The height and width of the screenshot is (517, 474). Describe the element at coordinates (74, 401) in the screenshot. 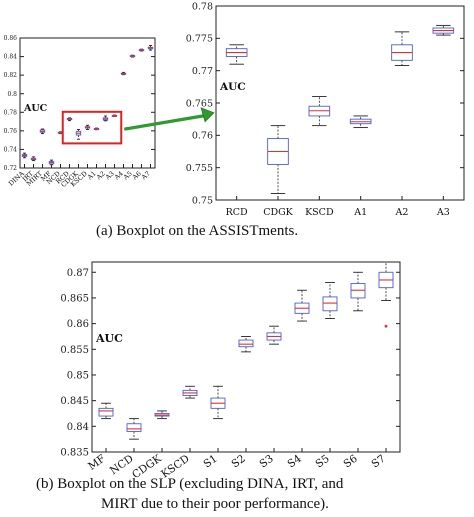

I see `y-tick-label: 0.845` at that location.